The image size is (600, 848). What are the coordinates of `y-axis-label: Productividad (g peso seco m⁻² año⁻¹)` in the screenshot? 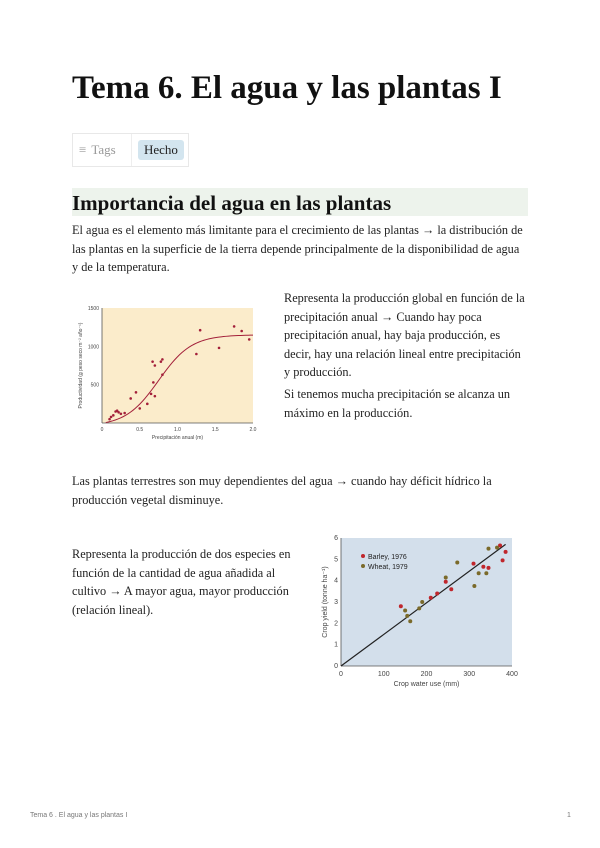 It's located at (81, 365).